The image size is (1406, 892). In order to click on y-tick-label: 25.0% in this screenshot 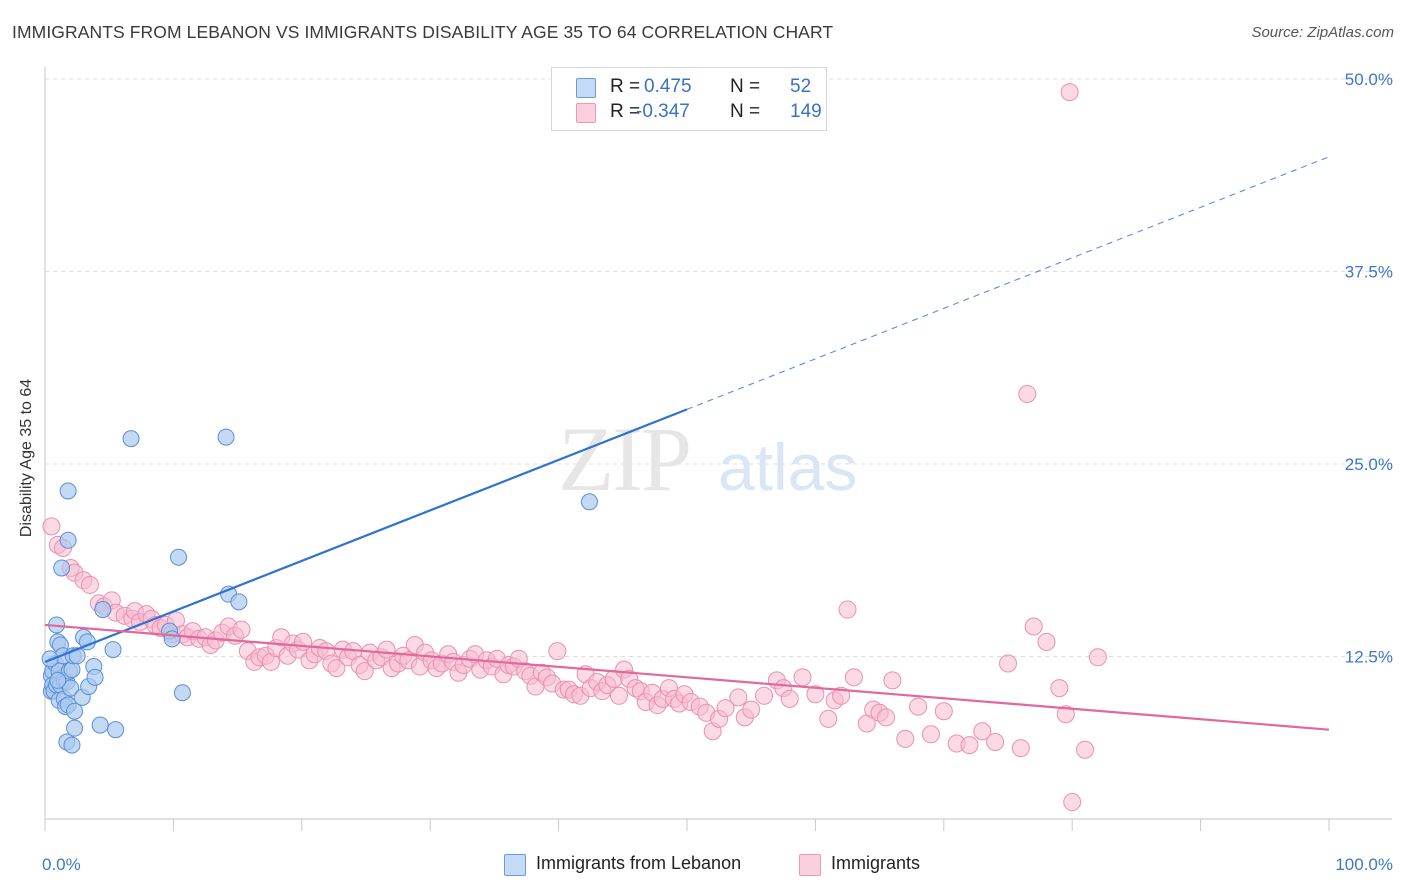, I will do `click(1369, 464)`.